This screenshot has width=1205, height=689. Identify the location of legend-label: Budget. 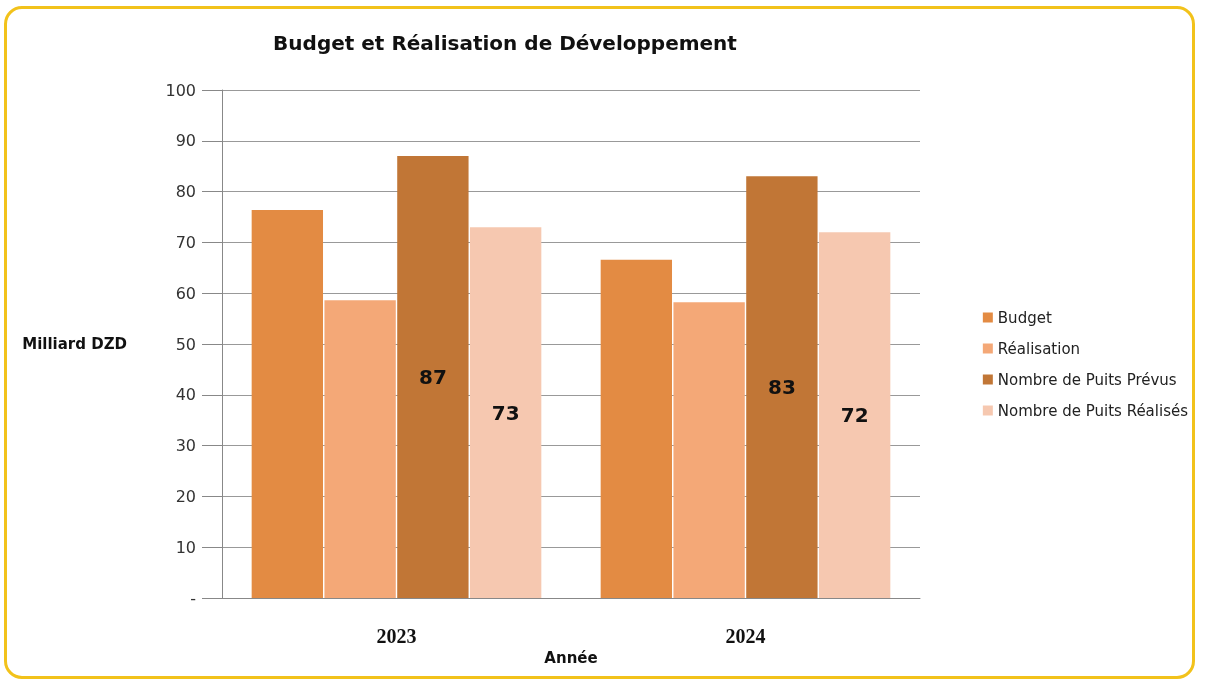
(1024, 317).